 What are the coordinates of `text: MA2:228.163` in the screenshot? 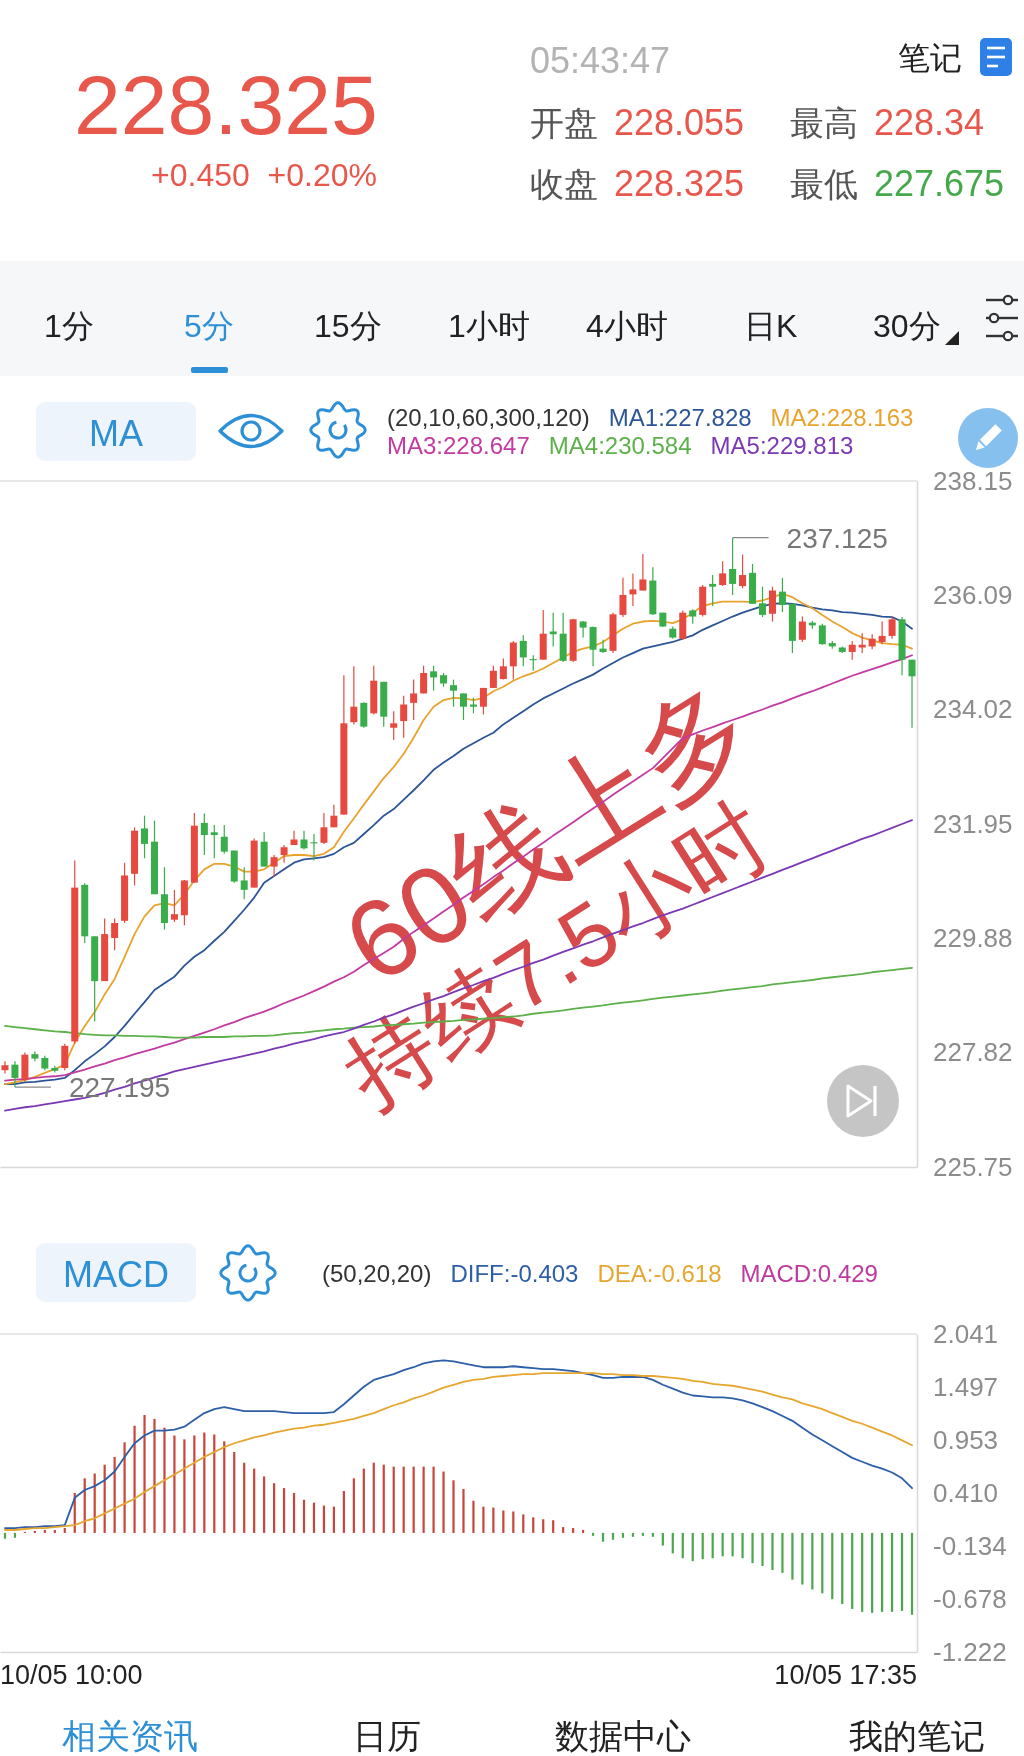 It's located at (842, 417).